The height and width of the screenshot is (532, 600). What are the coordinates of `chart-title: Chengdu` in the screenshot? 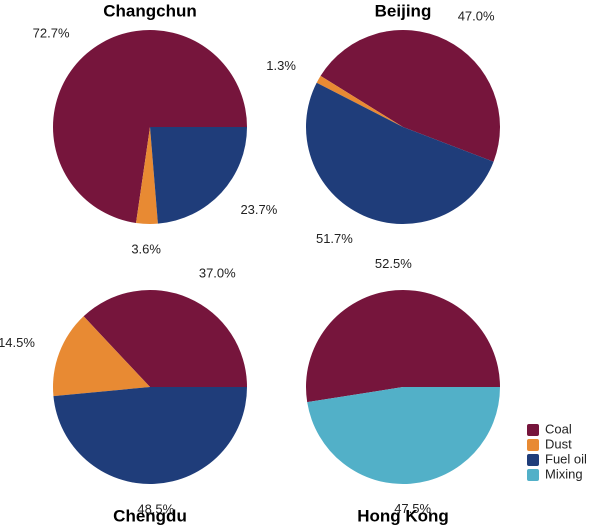 It's located at (150, 515).